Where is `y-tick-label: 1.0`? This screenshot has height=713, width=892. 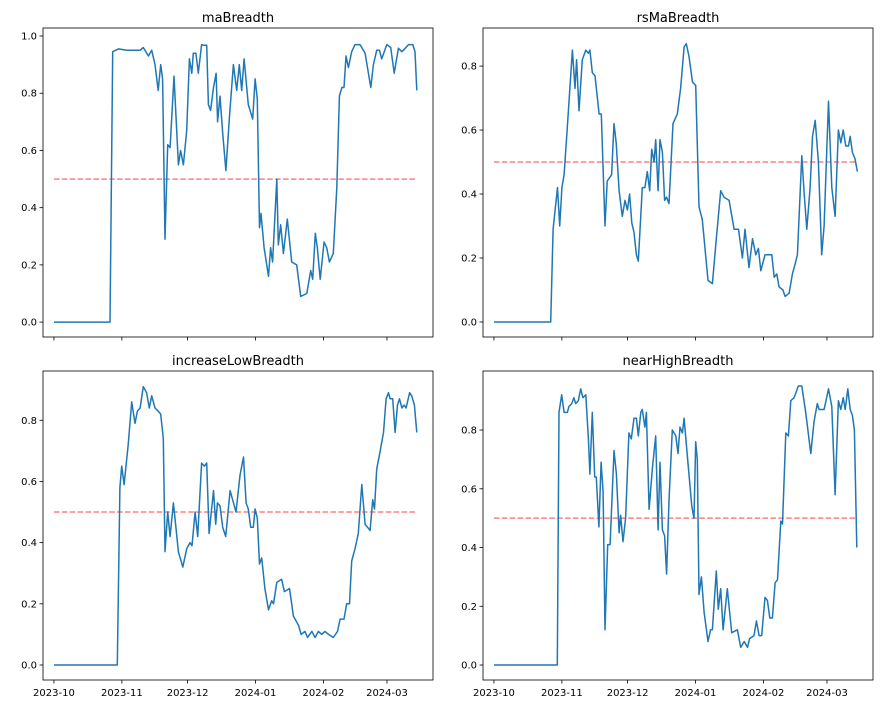 y-tick-label: 1.0 is located at coordinates (29, 37).